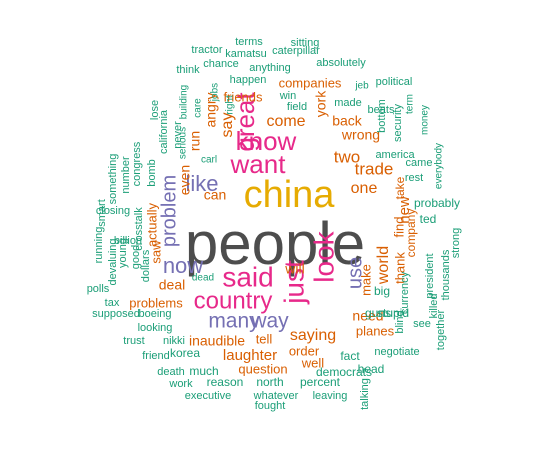 The width and height of the screenshot is (550, 450). What do you see at coordinates (164, 131) in the screenshot?
I see `word-california: california` at bounding box center [164, 131].